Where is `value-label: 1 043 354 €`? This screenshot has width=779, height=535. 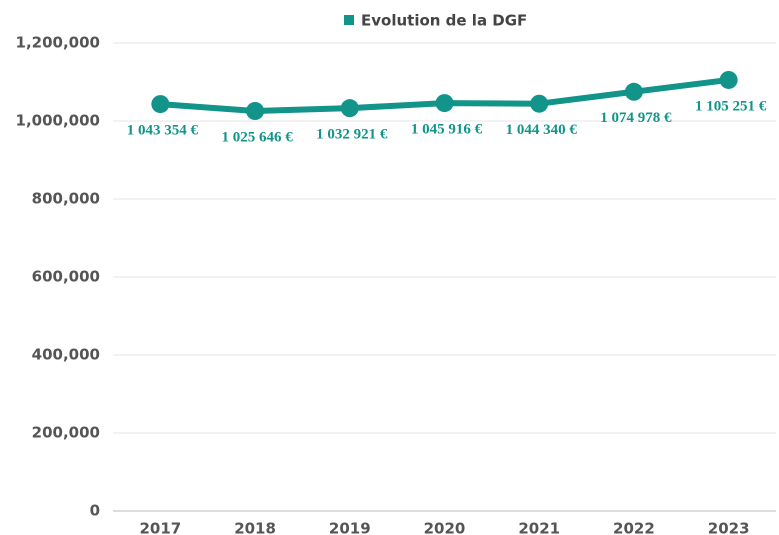
value-label: 1 043 354 € is located at coordinates (163, 131).